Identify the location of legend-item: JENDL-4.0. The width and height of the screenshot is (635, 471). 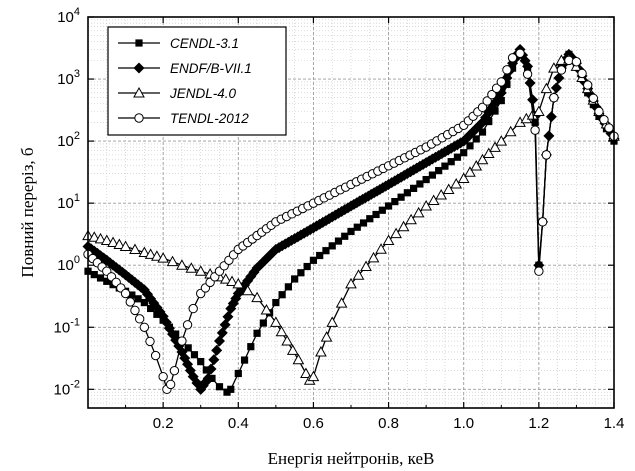
(177, 93).